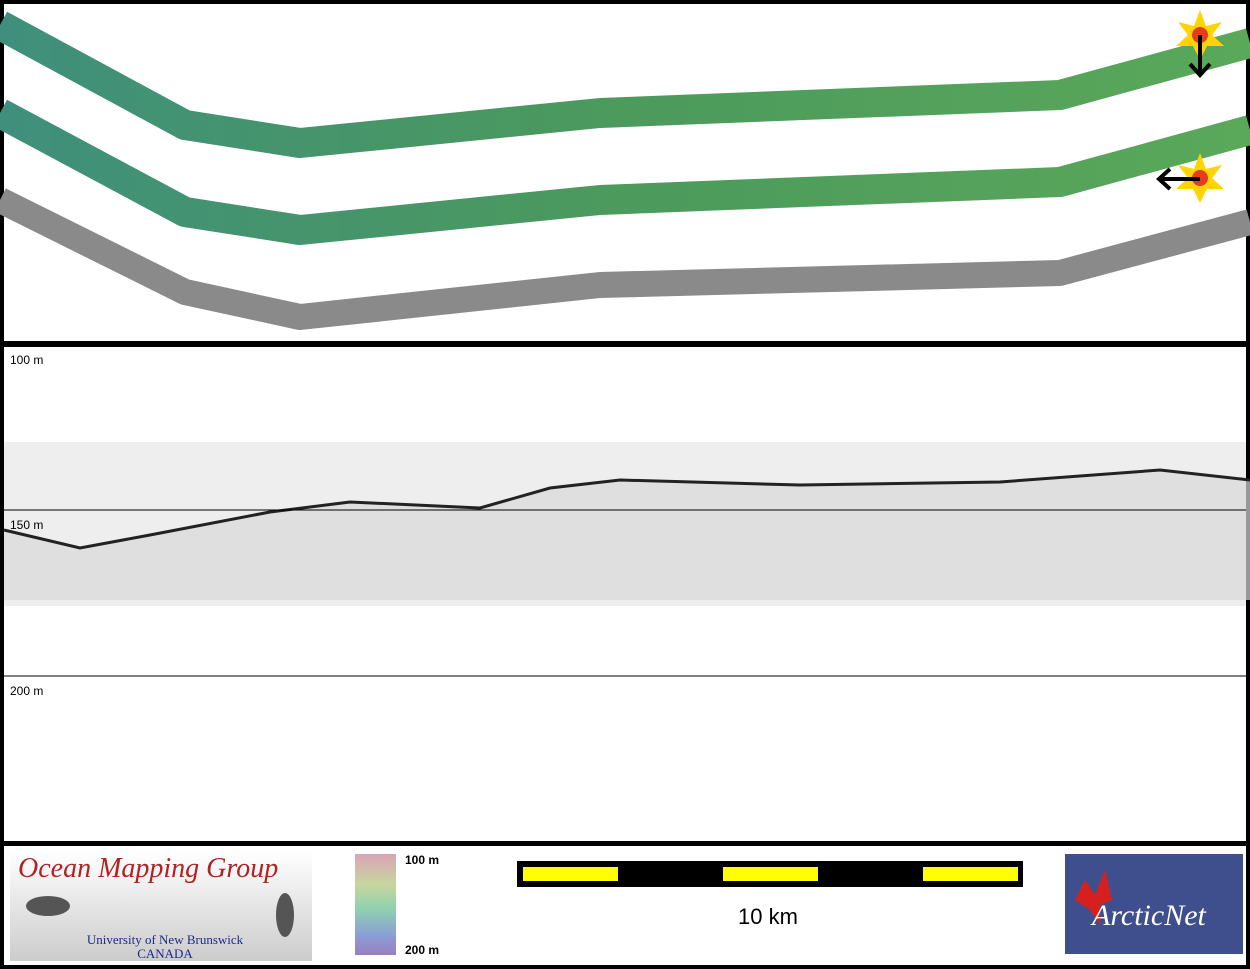 Image resolution: width=1250 pixels, height=969 pixels. Describe the element at coordinates (626, 509) in the screenshot. I see `seafloor-trace` at that location.